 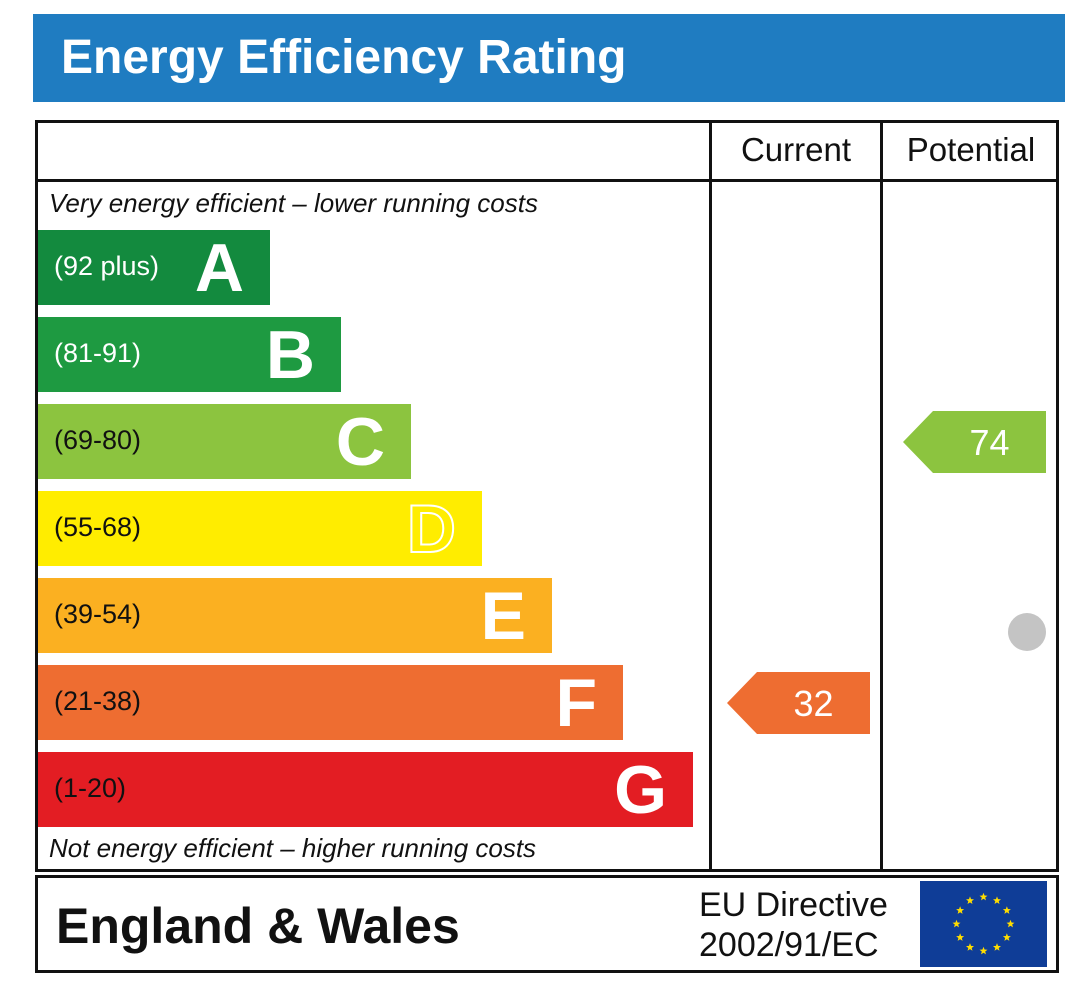 I want to click on band-range-label: (81-91), so click(x=98, y=353).